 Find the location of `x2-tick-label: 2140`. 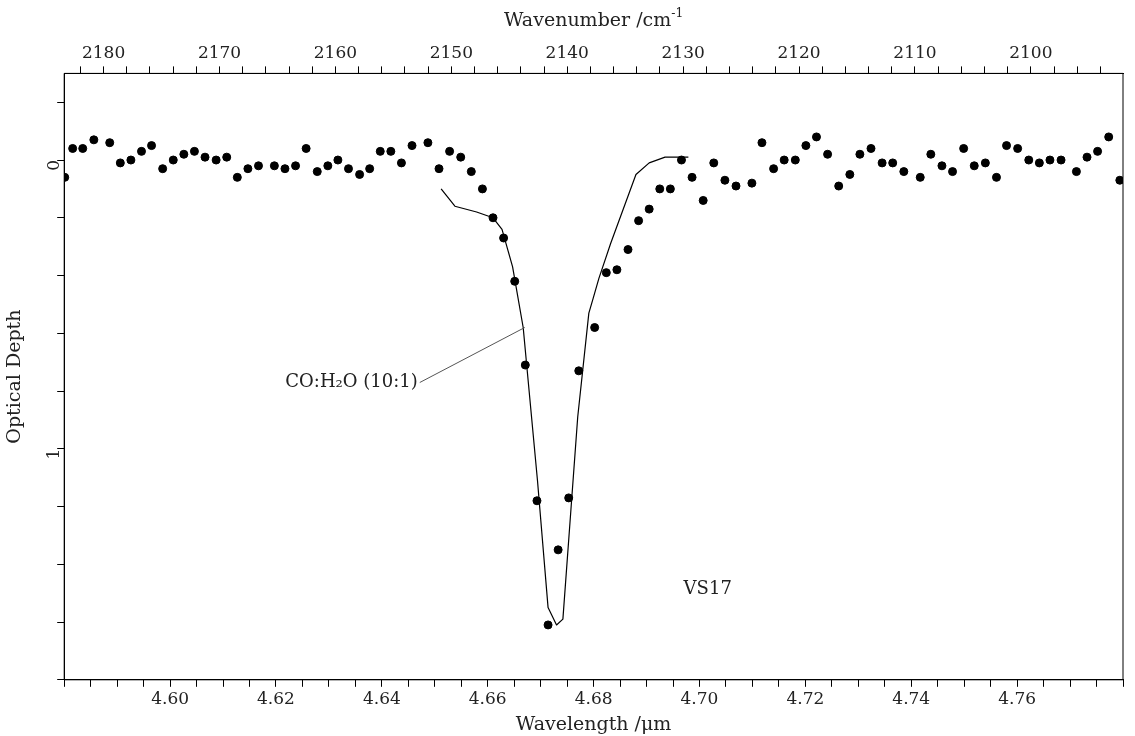

x2-tick-label: 2140 is located at coordinates (567, 51).